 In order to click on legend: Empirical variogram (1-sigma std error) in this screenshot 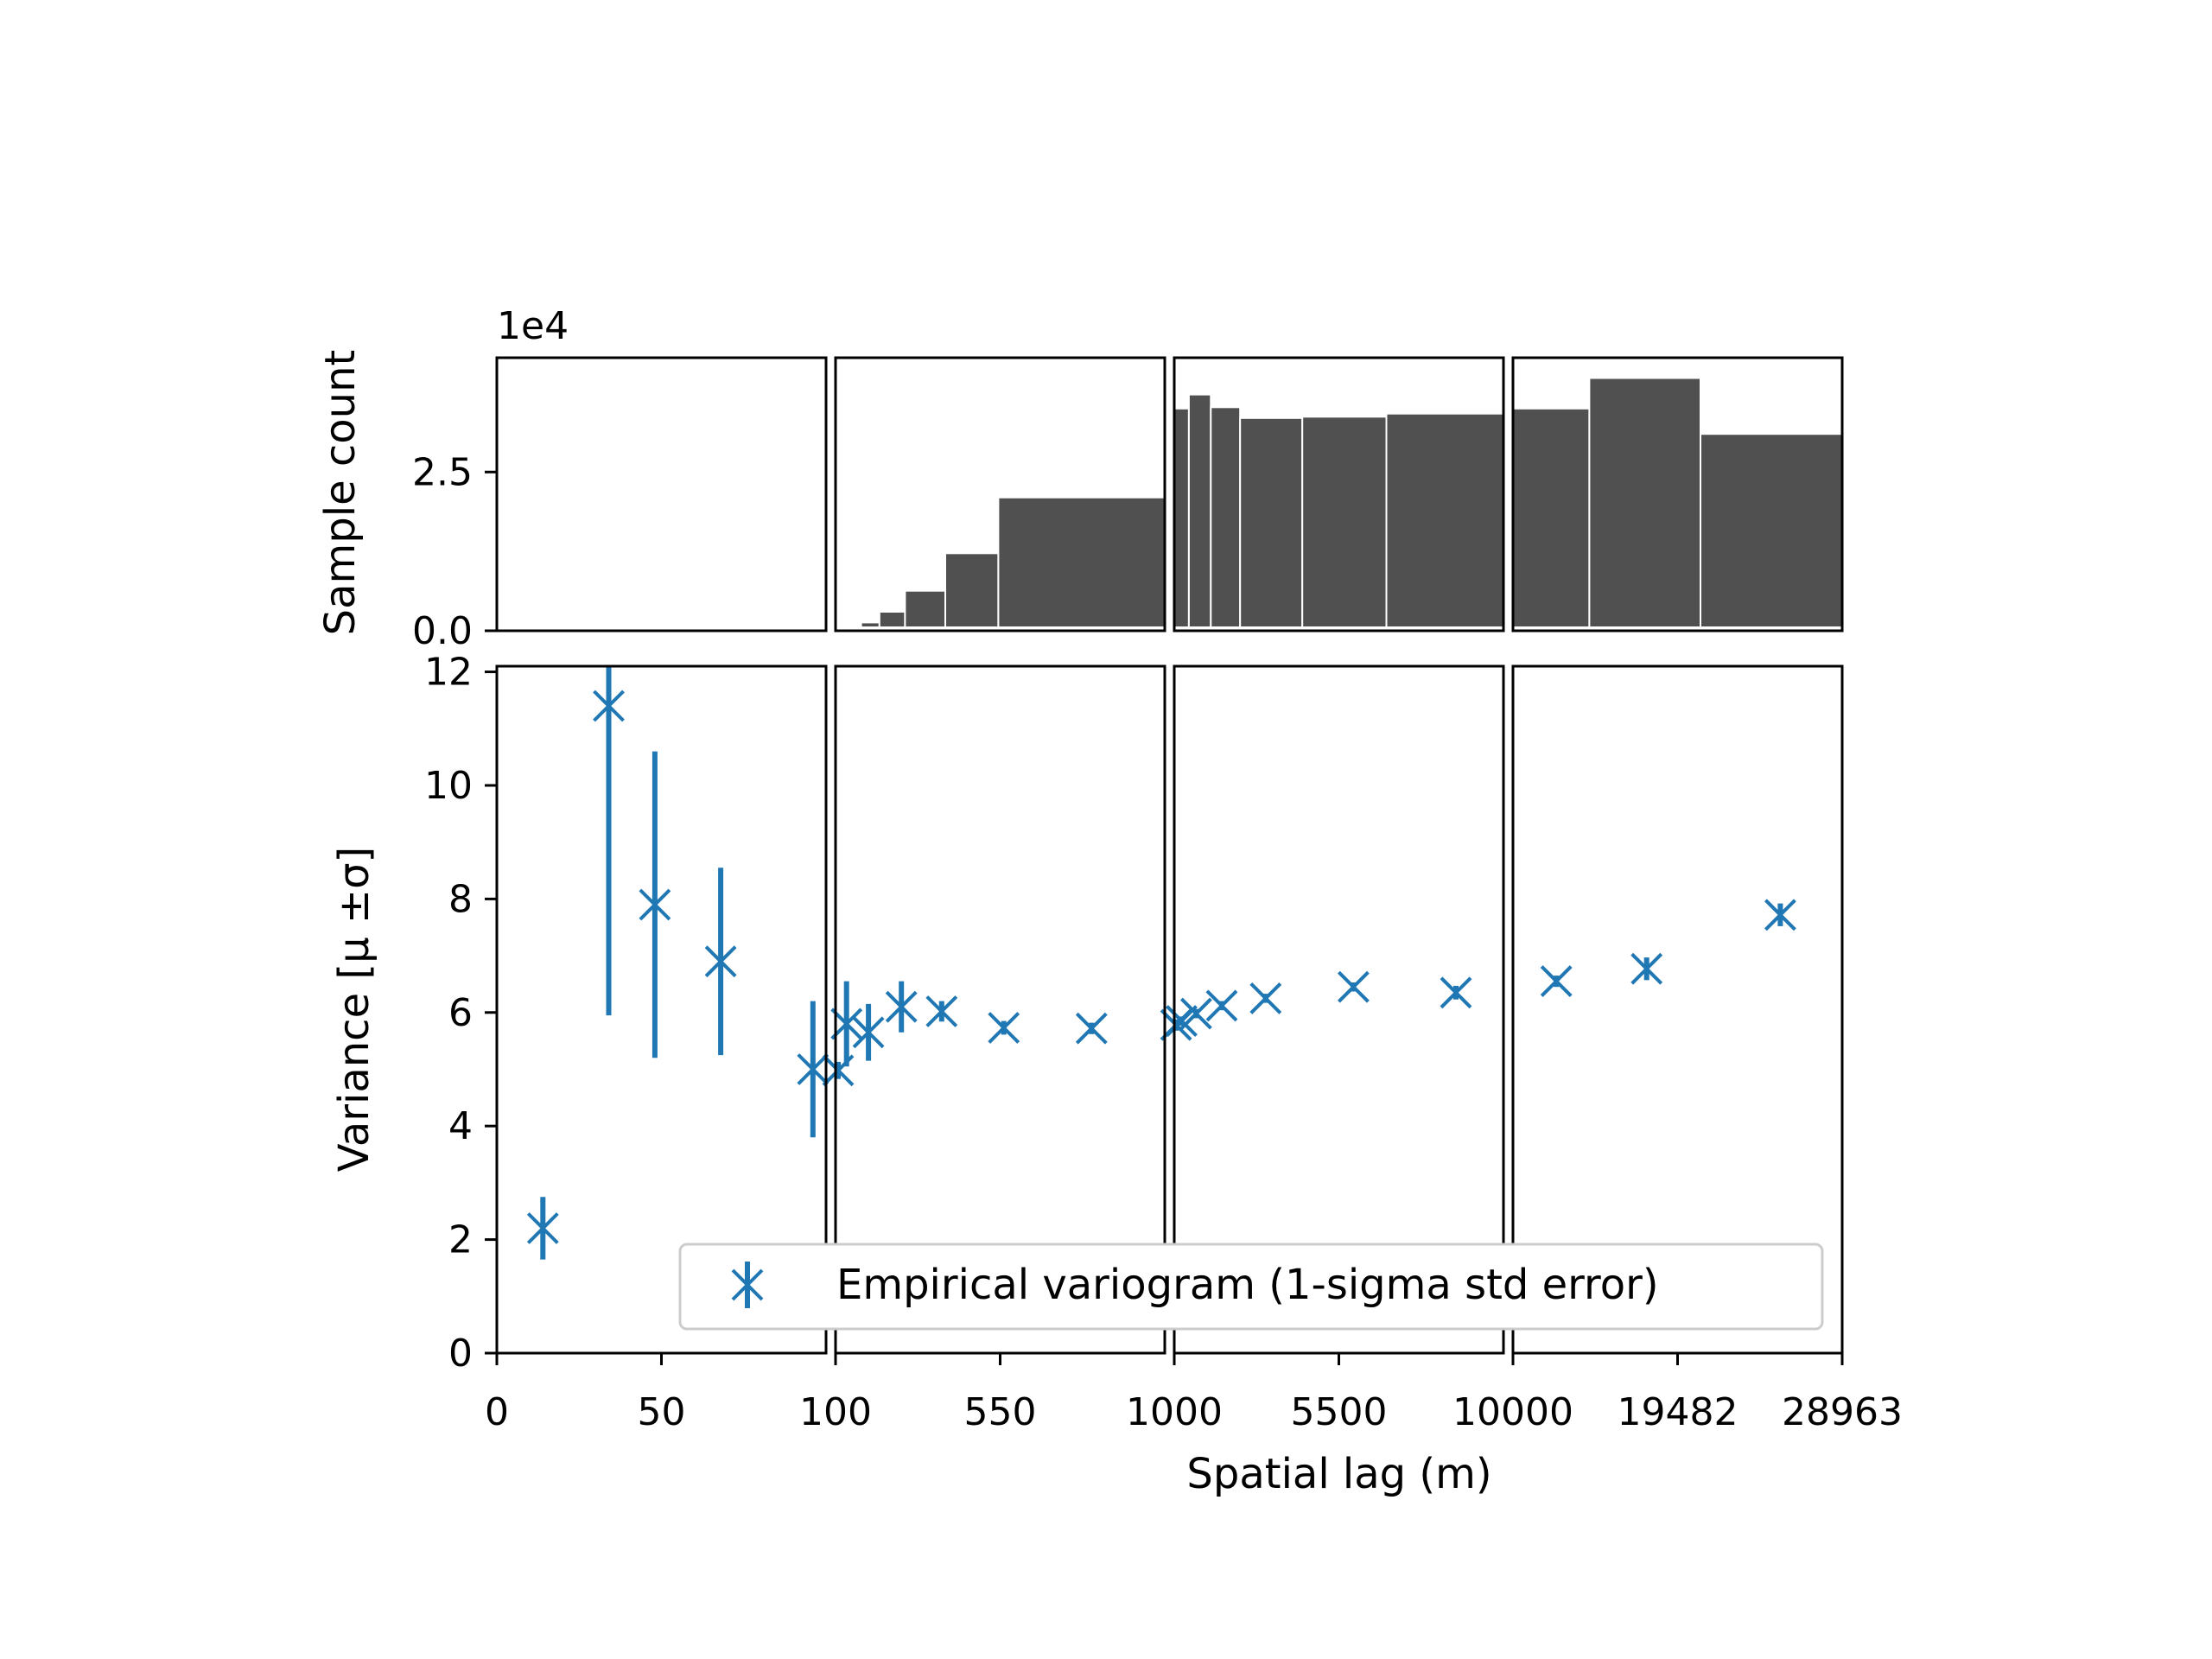, I will do `click(1251, 1287)`.